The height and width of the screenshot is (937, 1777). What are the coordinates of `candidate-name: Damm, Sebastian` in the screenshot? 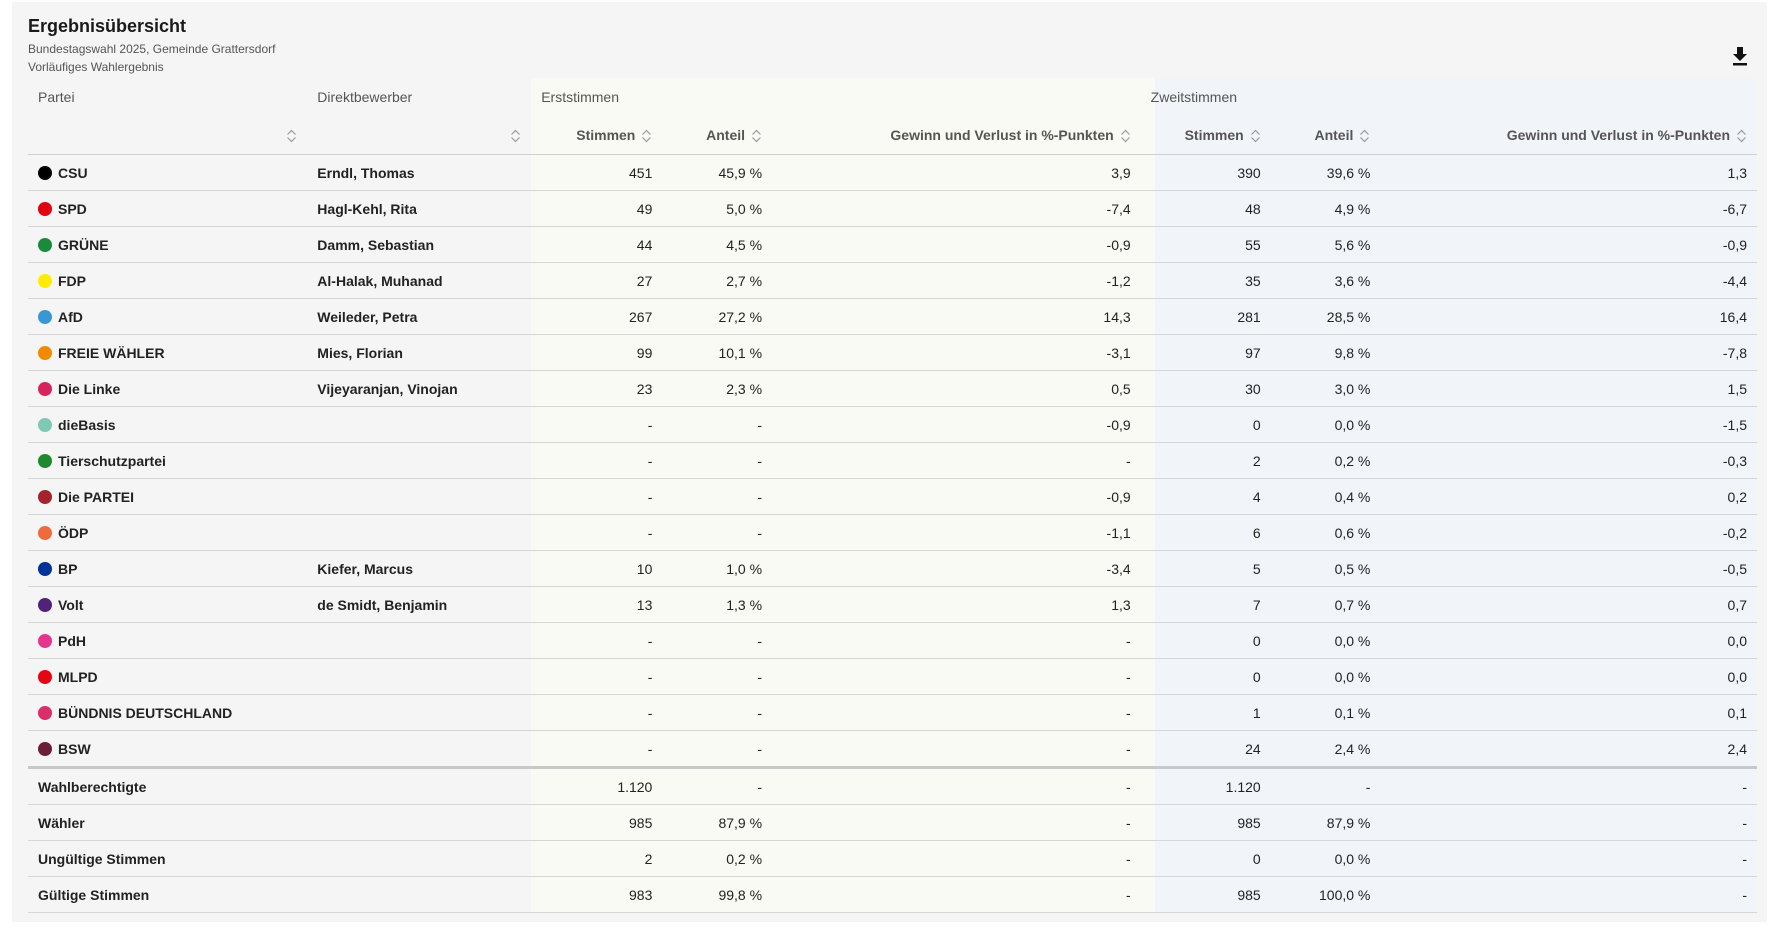 It's located at (419, 244).